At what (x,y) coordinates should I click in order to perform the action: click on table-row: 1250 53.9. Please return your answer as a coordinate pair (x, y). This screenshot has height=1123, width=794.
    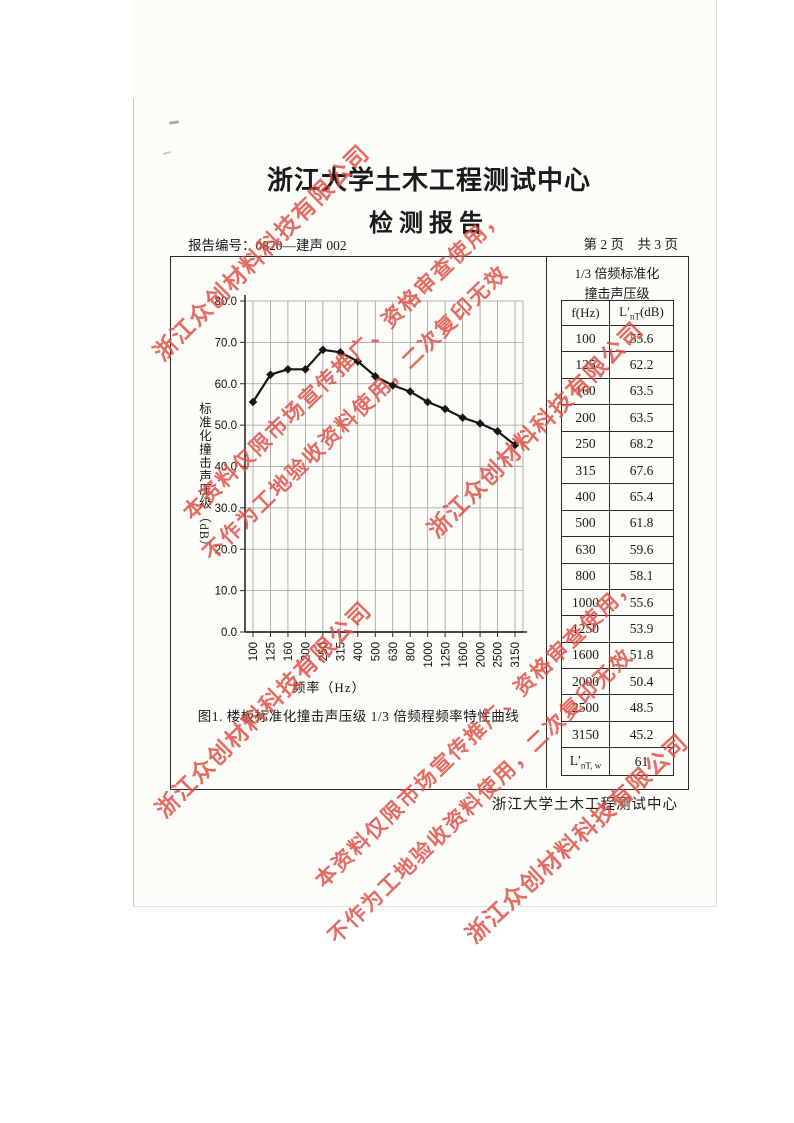
    Looking at the image, I should click on (617, 629).